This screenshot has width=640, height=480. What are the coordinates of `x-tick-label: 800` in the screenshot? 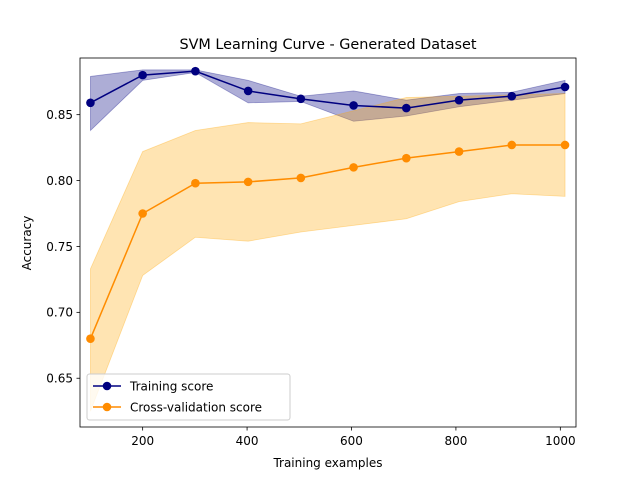 It's located at (455, 441).